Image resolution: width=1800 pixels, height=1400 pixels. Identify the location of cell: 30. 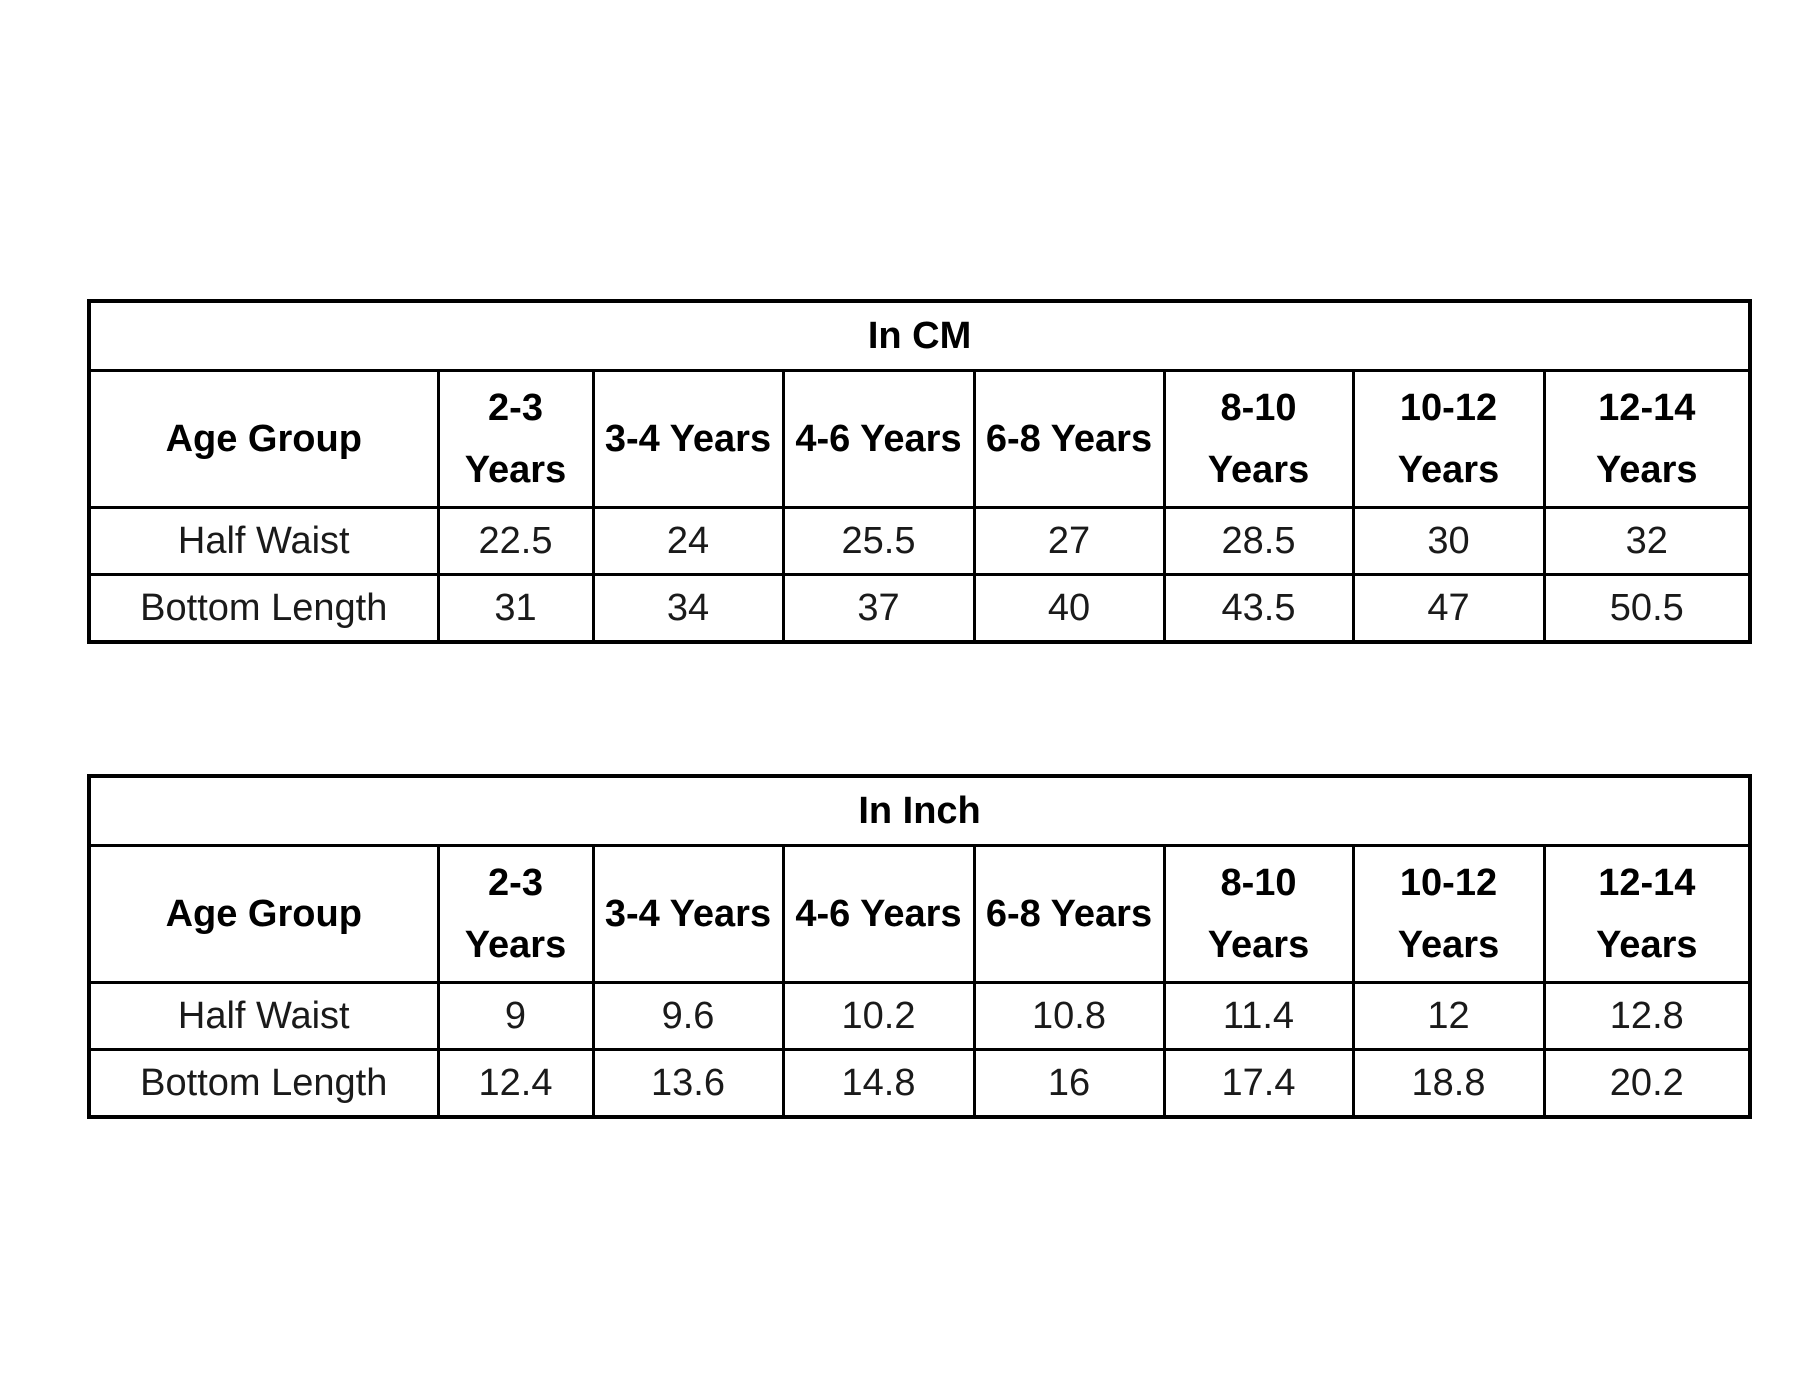
(1448, 541).